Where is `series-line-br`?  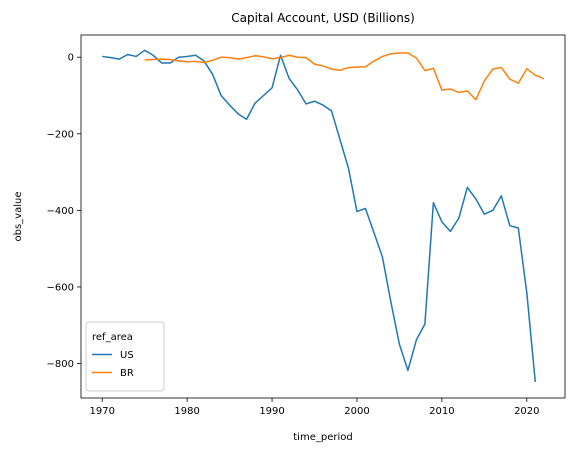
series-line-br is located at coordinates (344, 76).